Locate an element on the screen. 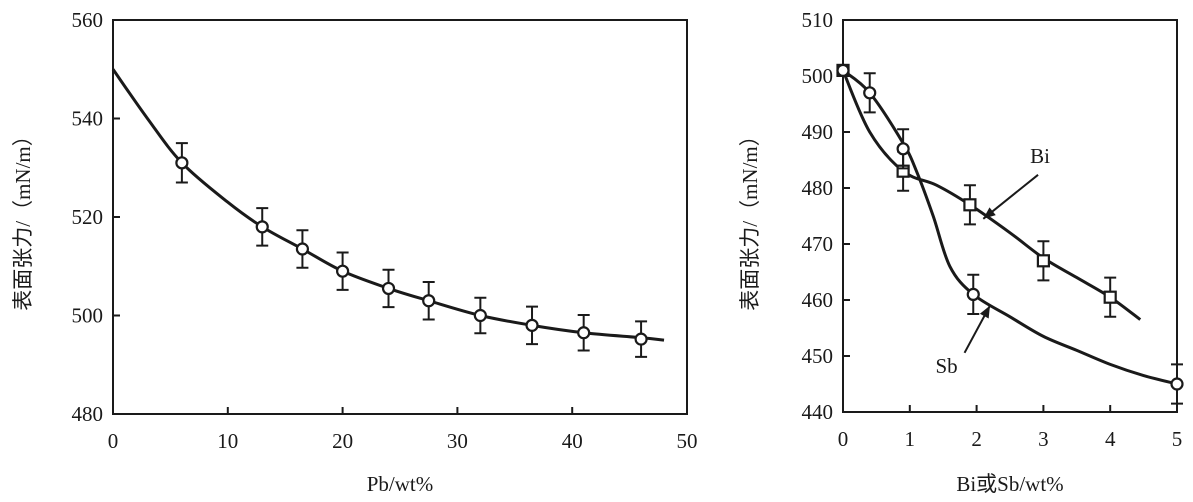  series-label-sb: Sb is located at coordinates (946, 366).